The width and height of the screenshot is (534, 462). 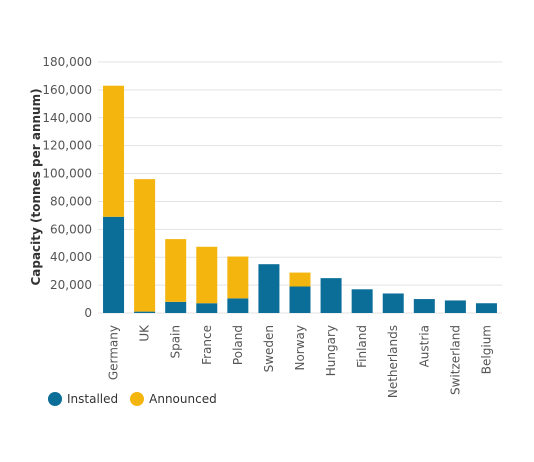 I want to click on x-tick-label: Germany, so click(x=114, y=352).